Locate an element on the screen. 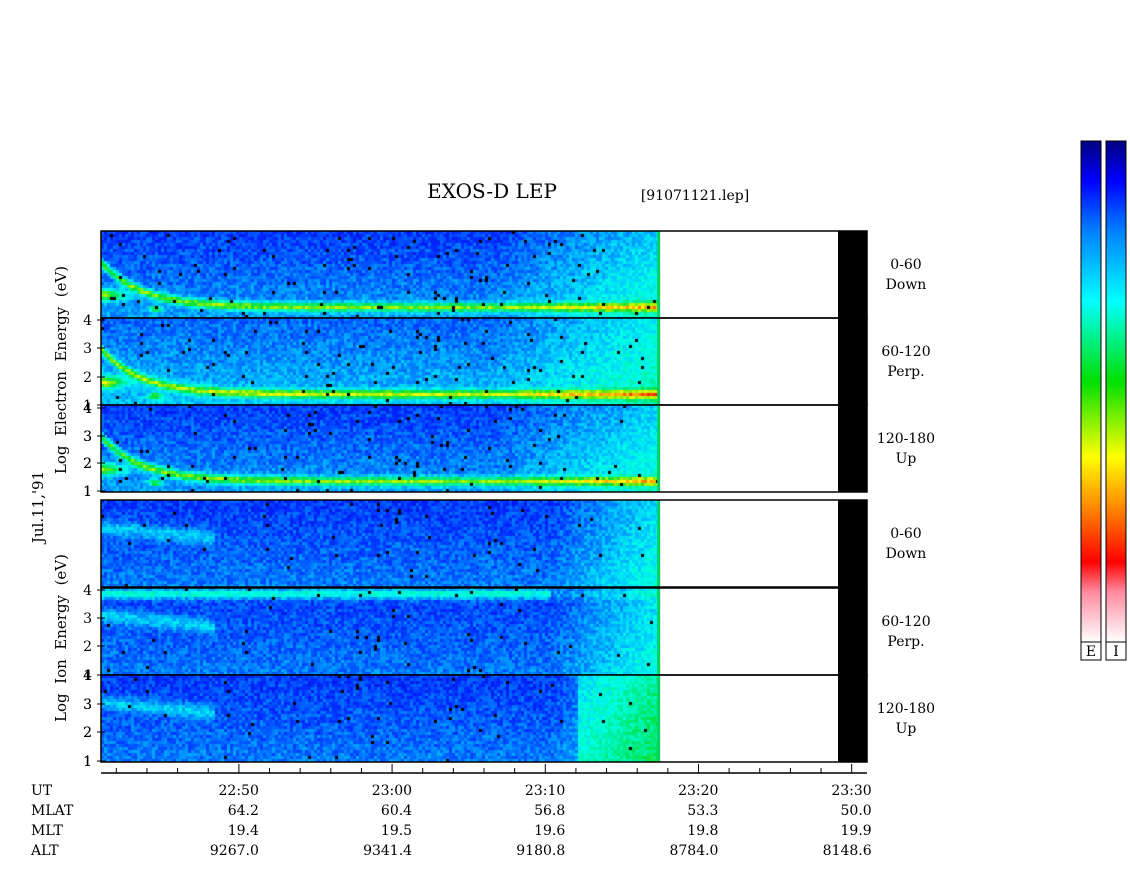 The height and width of the screenshot is (875, 1130). colorbar-ion: I is located at coordinates (1116, 400).